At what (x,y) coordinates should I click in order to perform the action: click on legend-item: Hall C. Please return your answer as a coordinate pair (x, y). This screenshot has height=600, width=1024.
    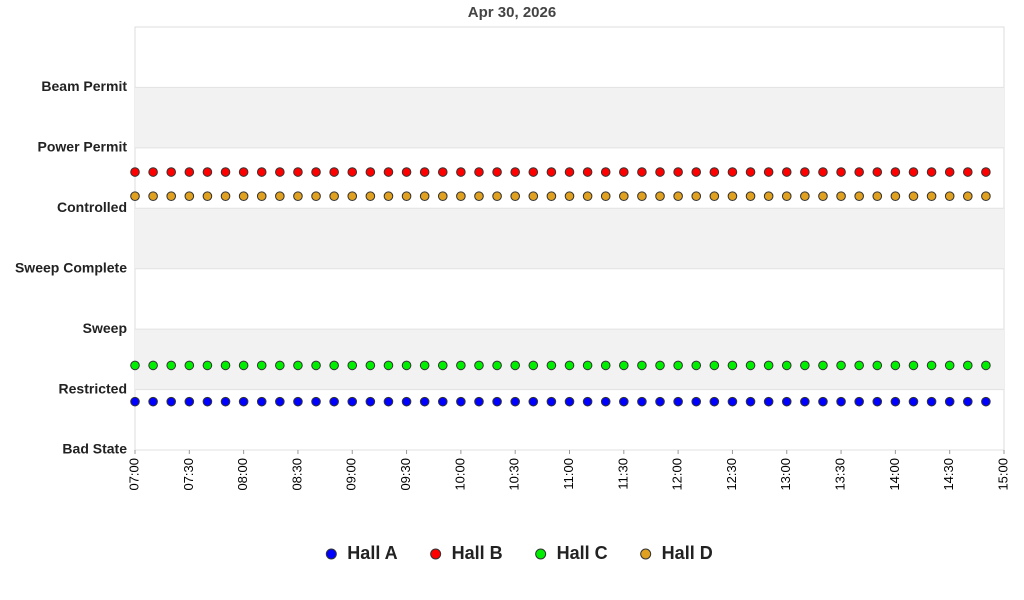
    Looking at the image, I should click on (571, 553).